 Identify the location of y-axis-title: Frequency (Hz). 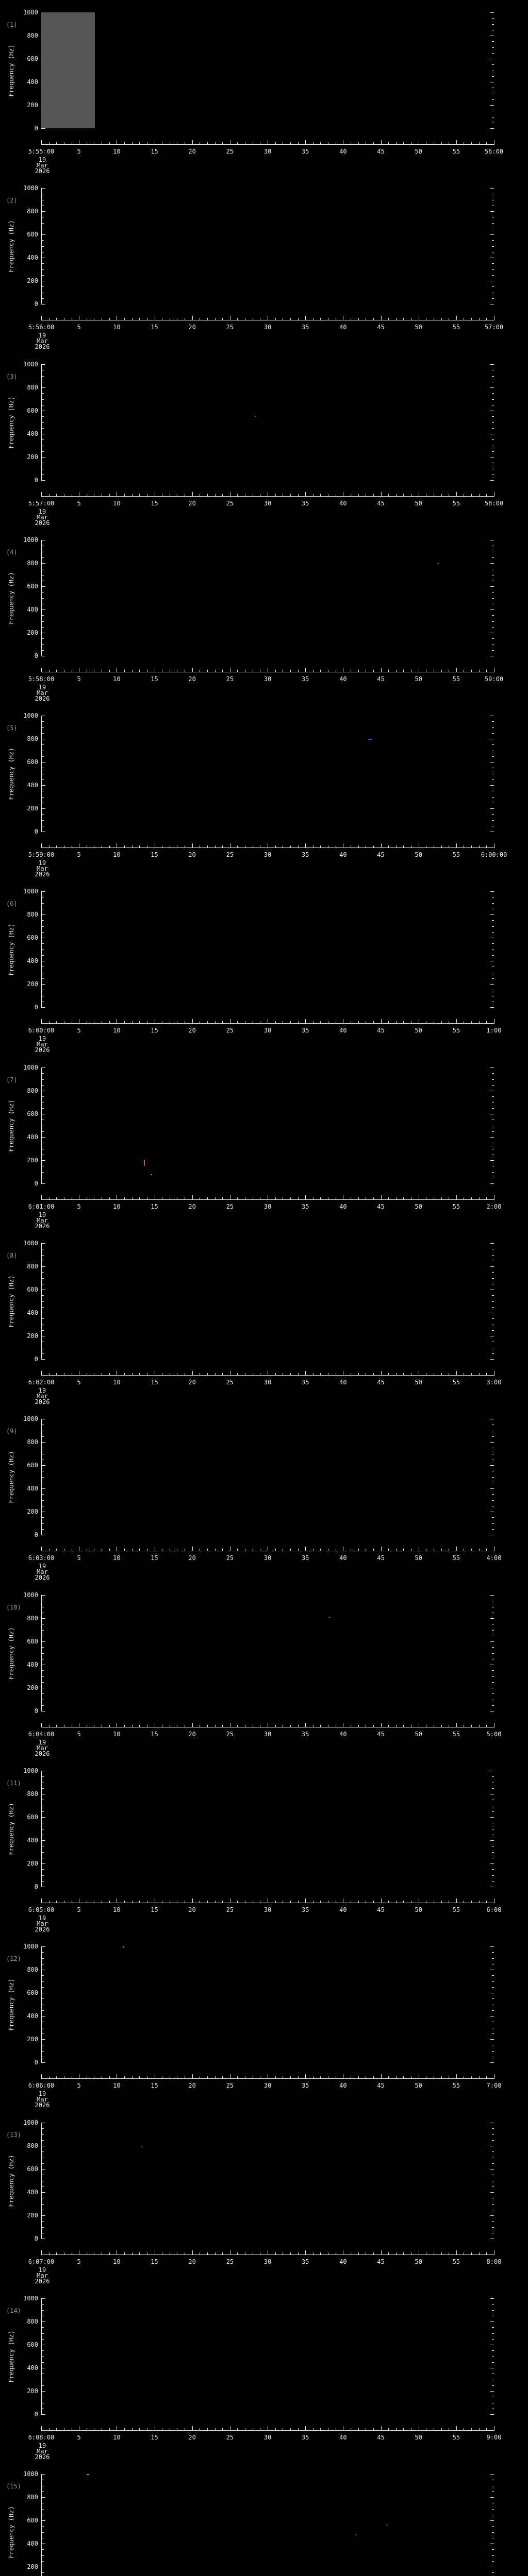
(11, 2531).